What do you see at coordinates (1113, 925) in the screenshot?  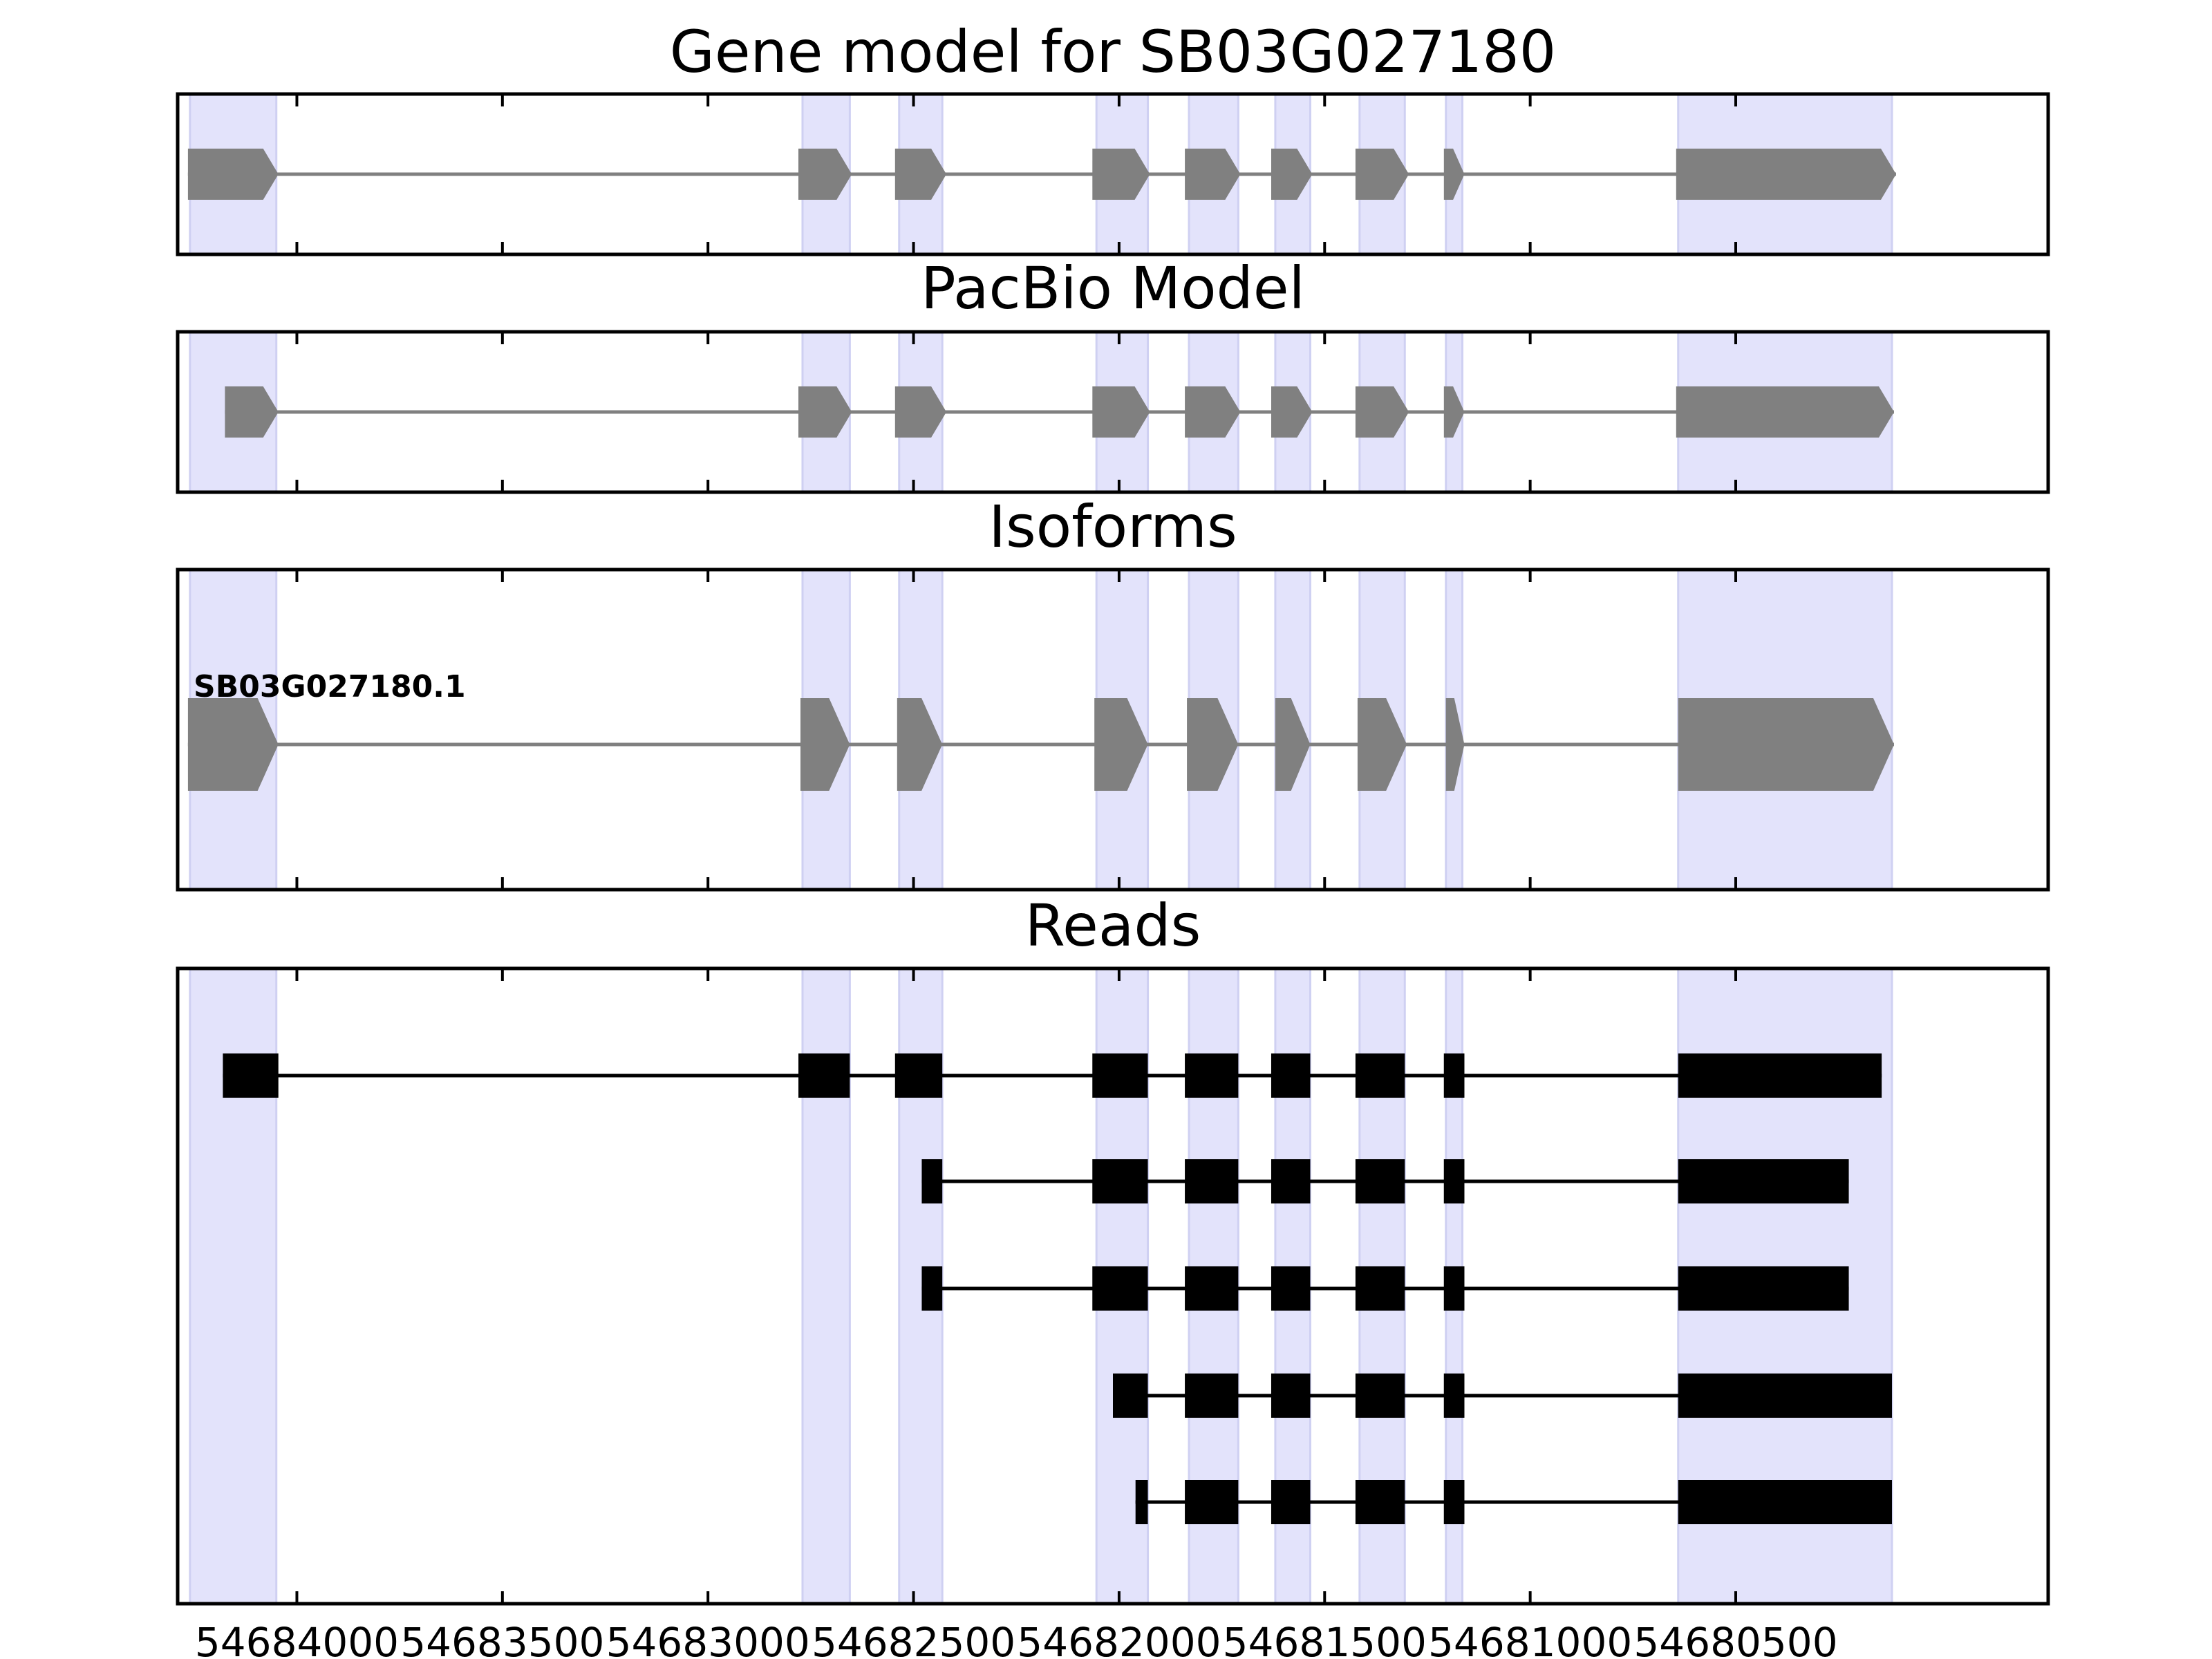 I see `panel-title: Reads` at bounding box center [1113, 925].